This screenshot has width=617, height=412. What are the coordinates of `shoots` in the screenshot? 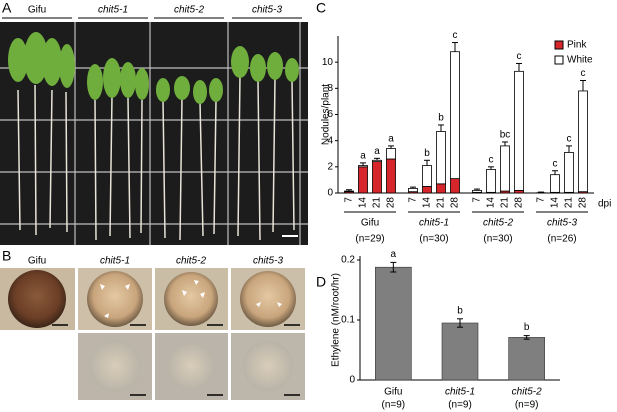 It's located at (153, 68).